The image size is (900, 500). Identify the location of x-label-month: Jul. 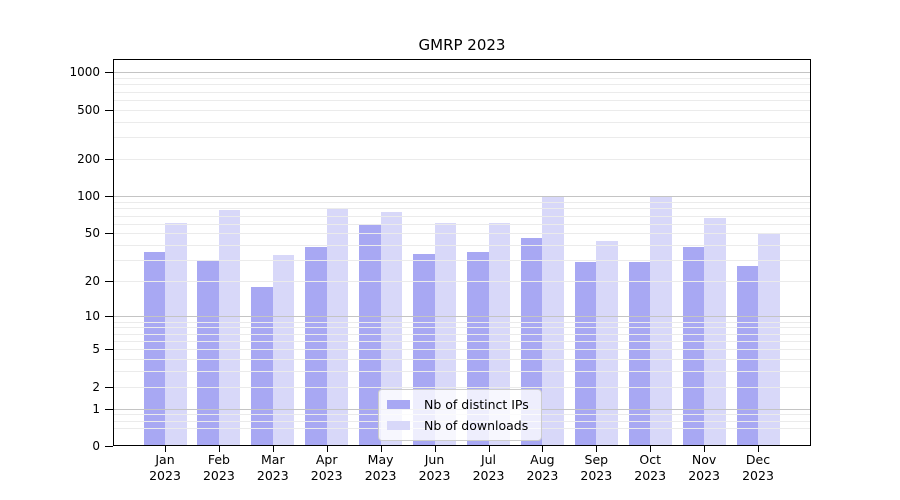
(488, 459).